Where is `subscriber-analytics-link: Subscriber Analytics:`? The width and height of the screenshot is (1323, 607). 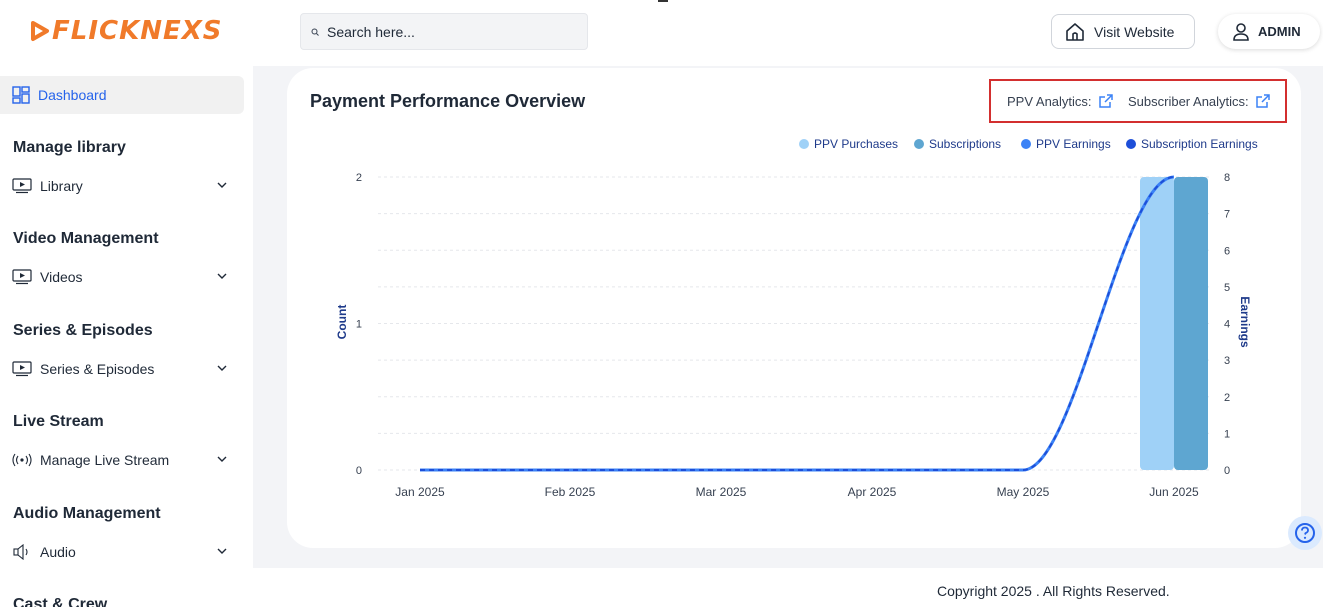 subscriber-analytics-link: Subscriber Analytics: is located at coordinates (1199, 101).